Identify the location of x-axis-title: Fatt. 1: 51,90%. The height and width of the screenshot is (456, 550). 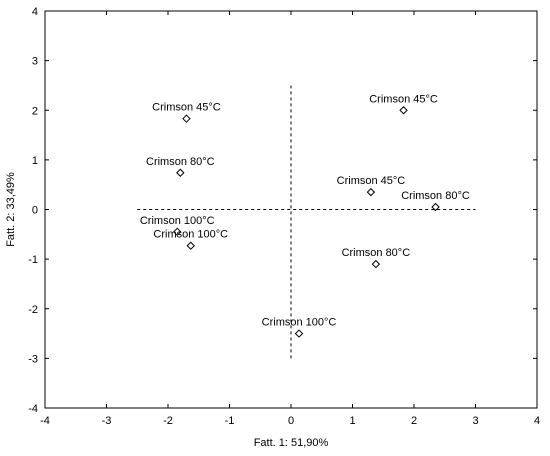
(291, 443).